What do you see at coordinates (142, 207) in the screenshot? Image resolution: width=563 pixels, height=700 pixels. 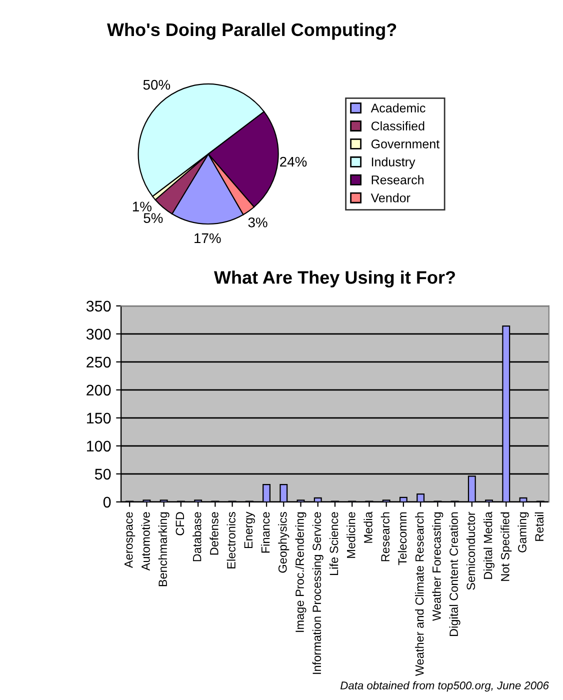 I see `data-label: 1%` at bounding box center [142, 207].